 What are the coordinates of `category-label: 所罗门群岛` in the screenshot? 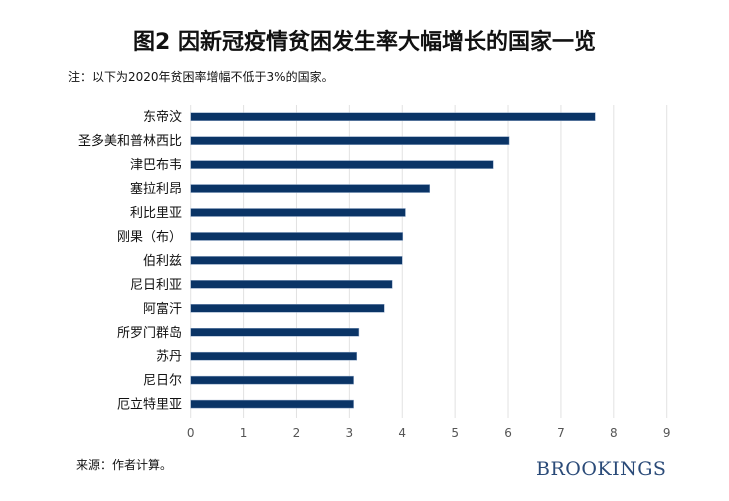 It's located at (149, 333).